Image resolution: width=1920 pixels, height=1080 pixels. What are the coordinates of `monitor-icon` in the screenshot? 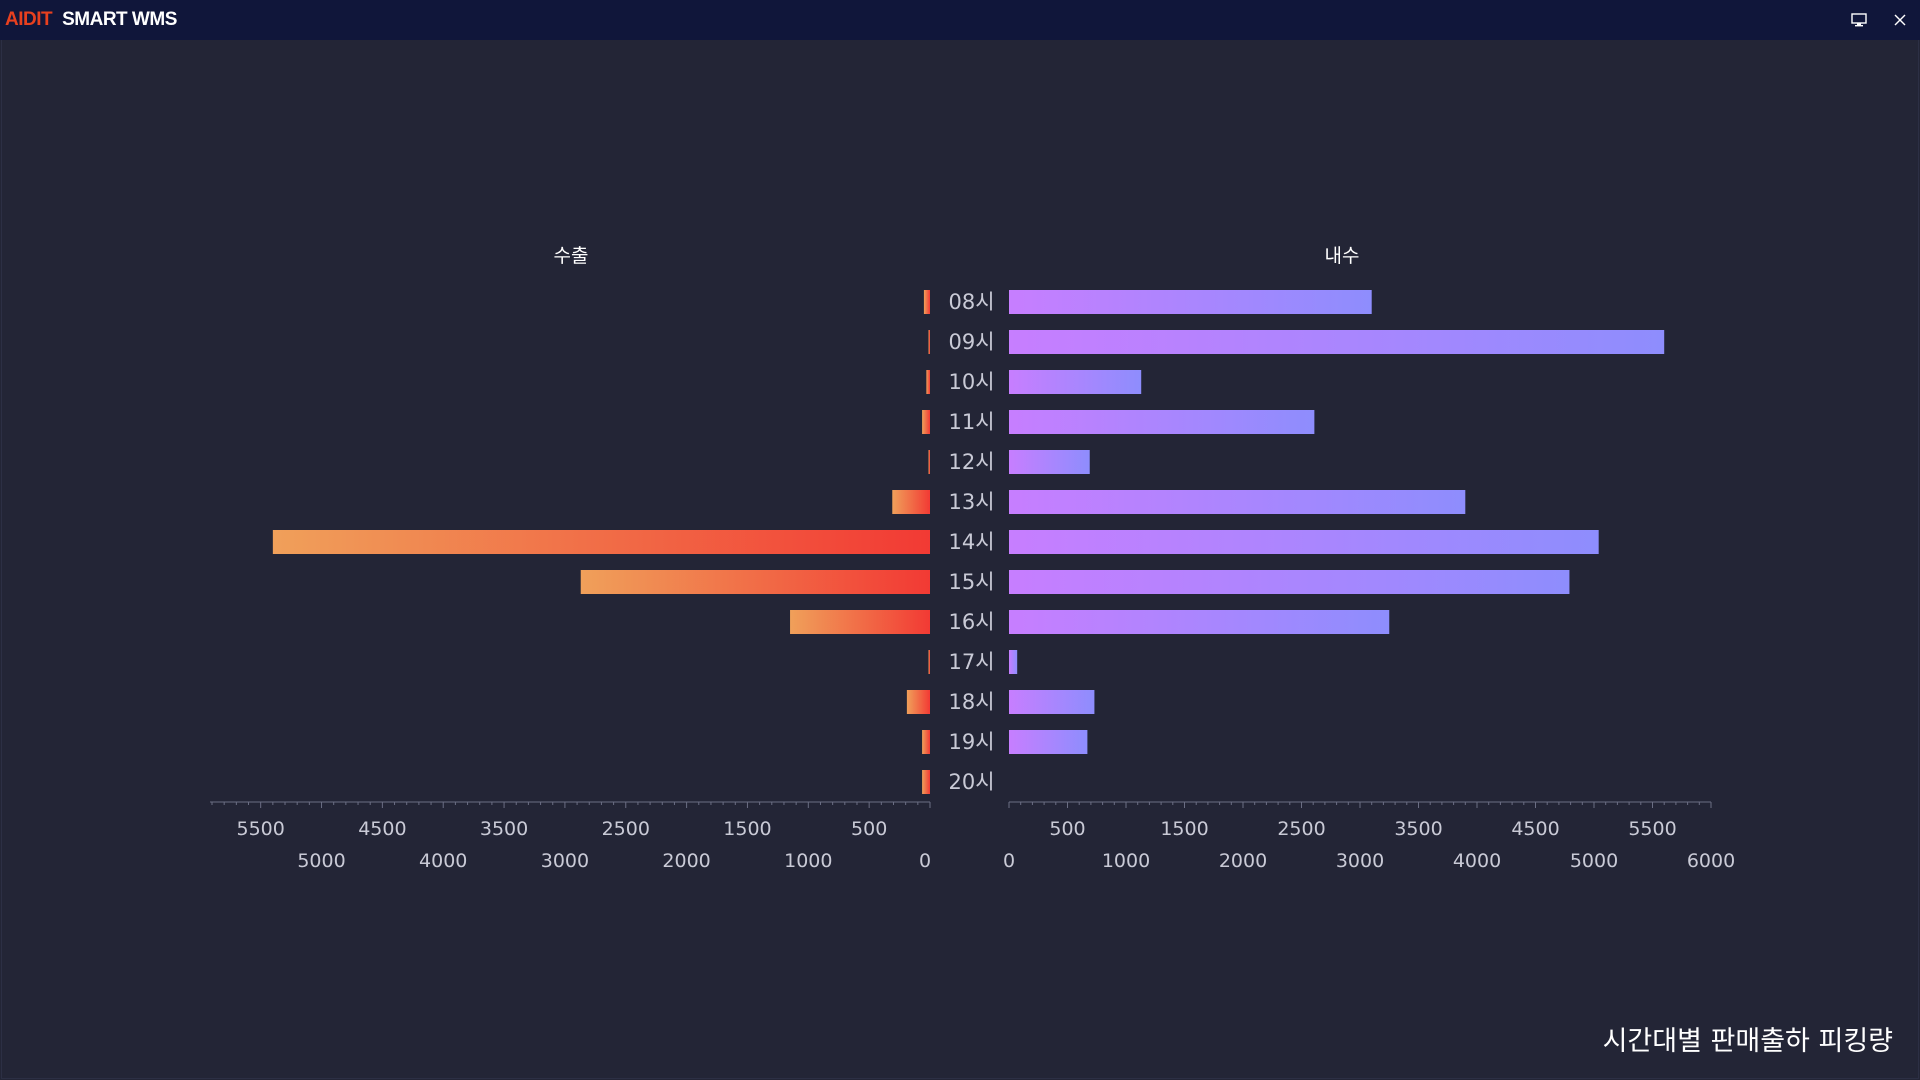 It's located at (1859, 20).